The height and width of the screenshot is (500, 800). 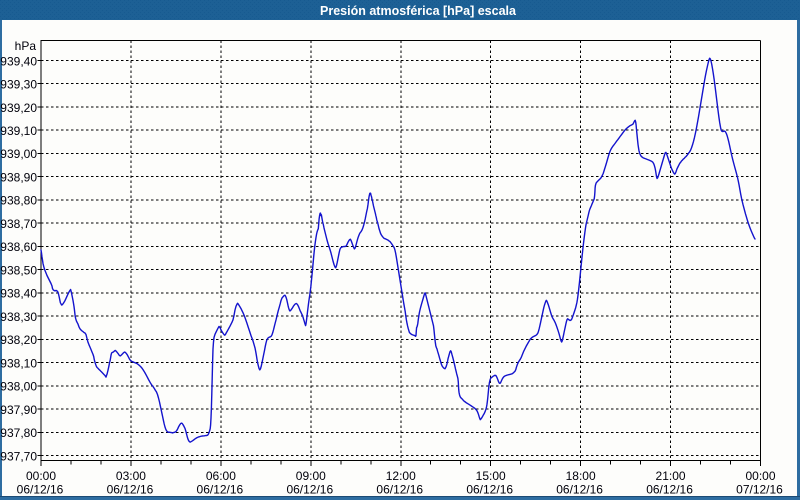 I want to click on svg-text: 938,10, so click(x=18, y=363).